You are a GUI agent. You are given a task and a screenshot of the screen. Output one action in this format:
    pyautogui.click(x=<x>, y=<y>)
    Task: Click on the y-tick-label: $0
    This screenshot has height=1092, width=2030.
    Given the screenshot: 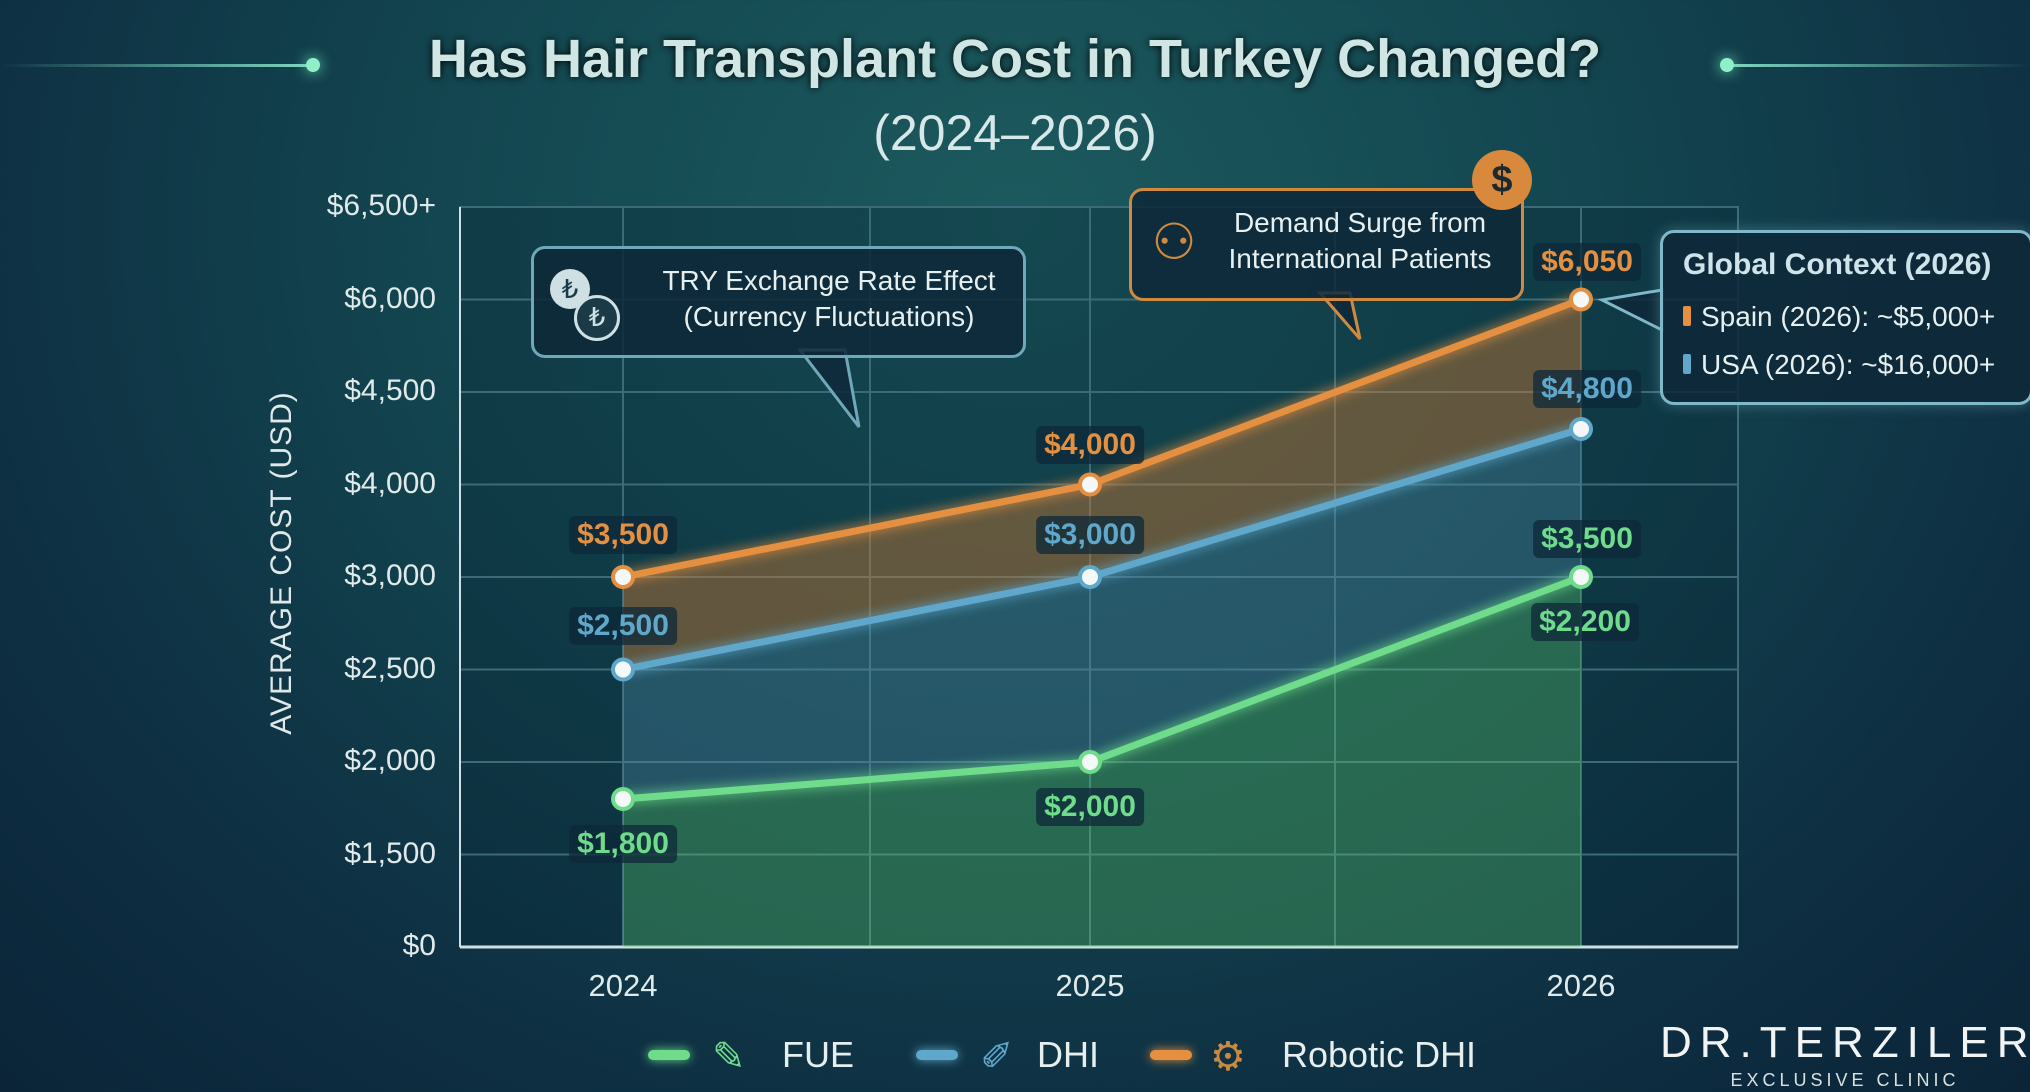 What is the action you would take?
    pyautogui.click(x=419, y=945)
    